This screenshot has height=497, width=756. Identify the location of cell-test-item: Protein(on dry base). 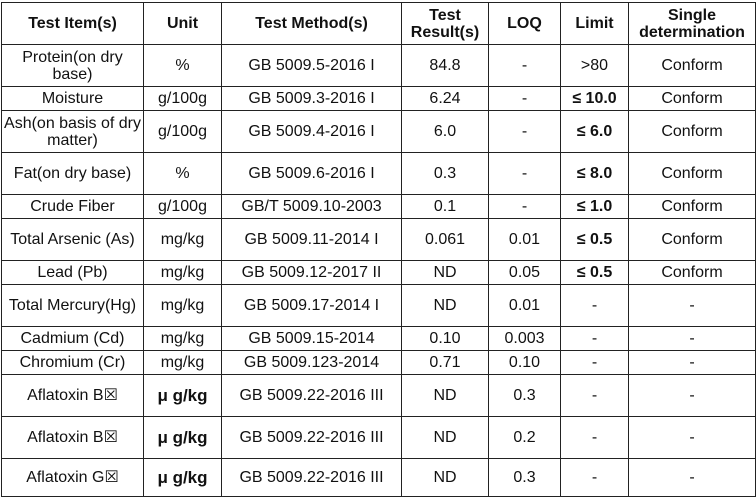
(72, 65).